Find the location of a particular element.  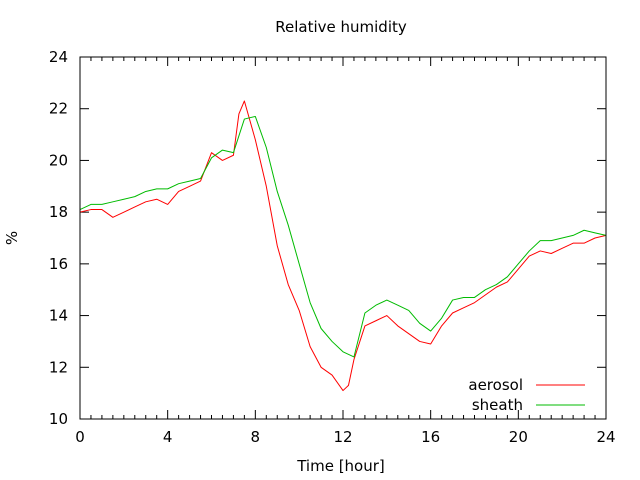

x-tick-label: 0 is located at coordinates (80, 437).